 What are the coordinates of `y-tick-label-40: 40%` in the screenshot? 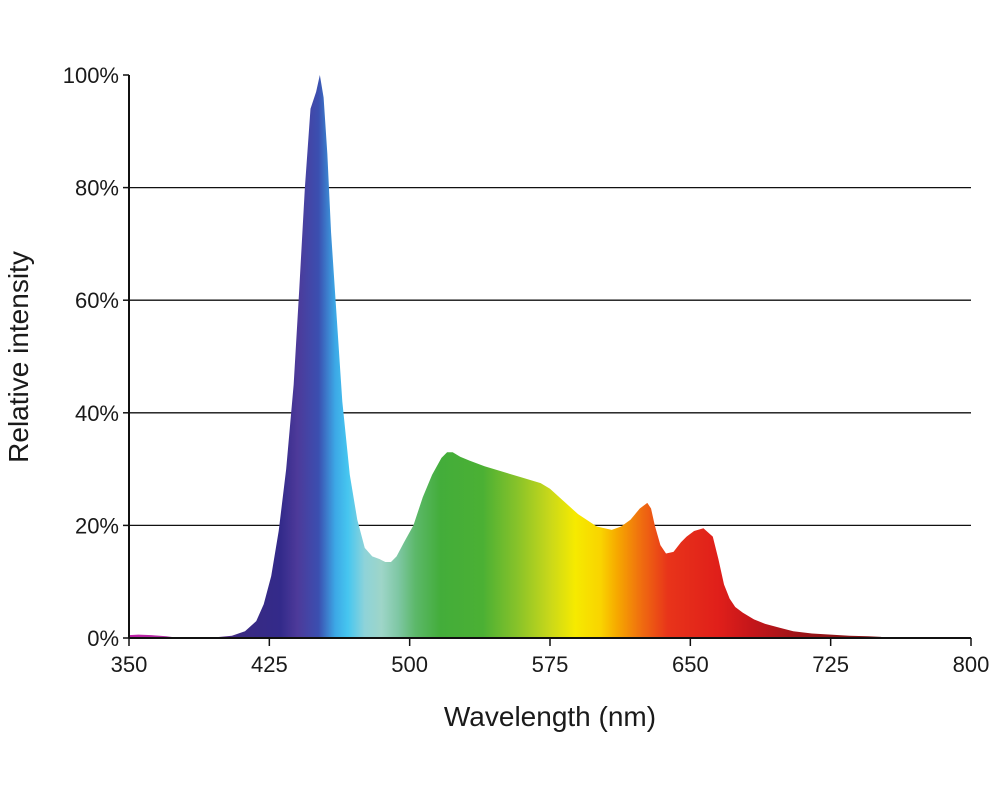 It's located at (97, 413).